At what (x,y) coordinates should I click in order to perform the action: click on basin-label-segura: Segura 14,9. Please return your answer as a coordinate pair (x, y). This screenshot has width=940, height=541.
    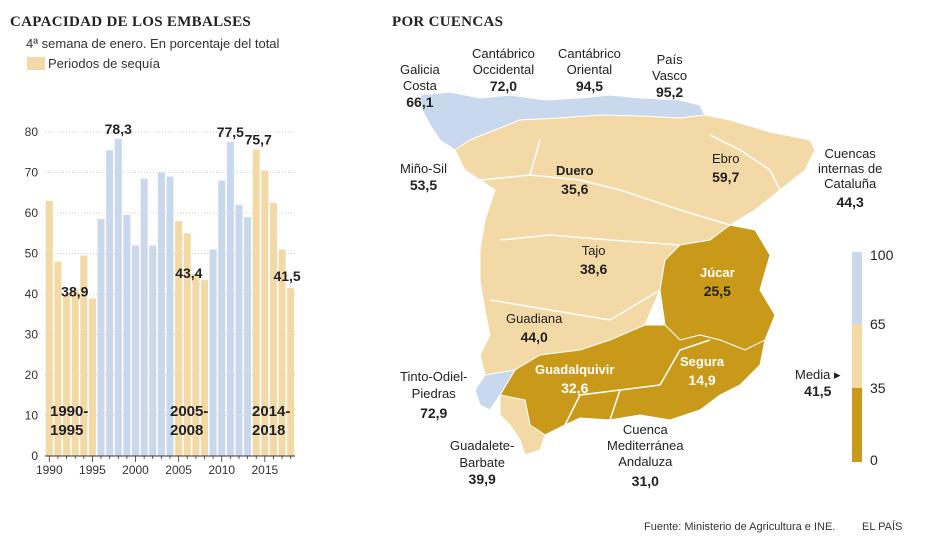
    Looking at the image, I should click on (702, 371).